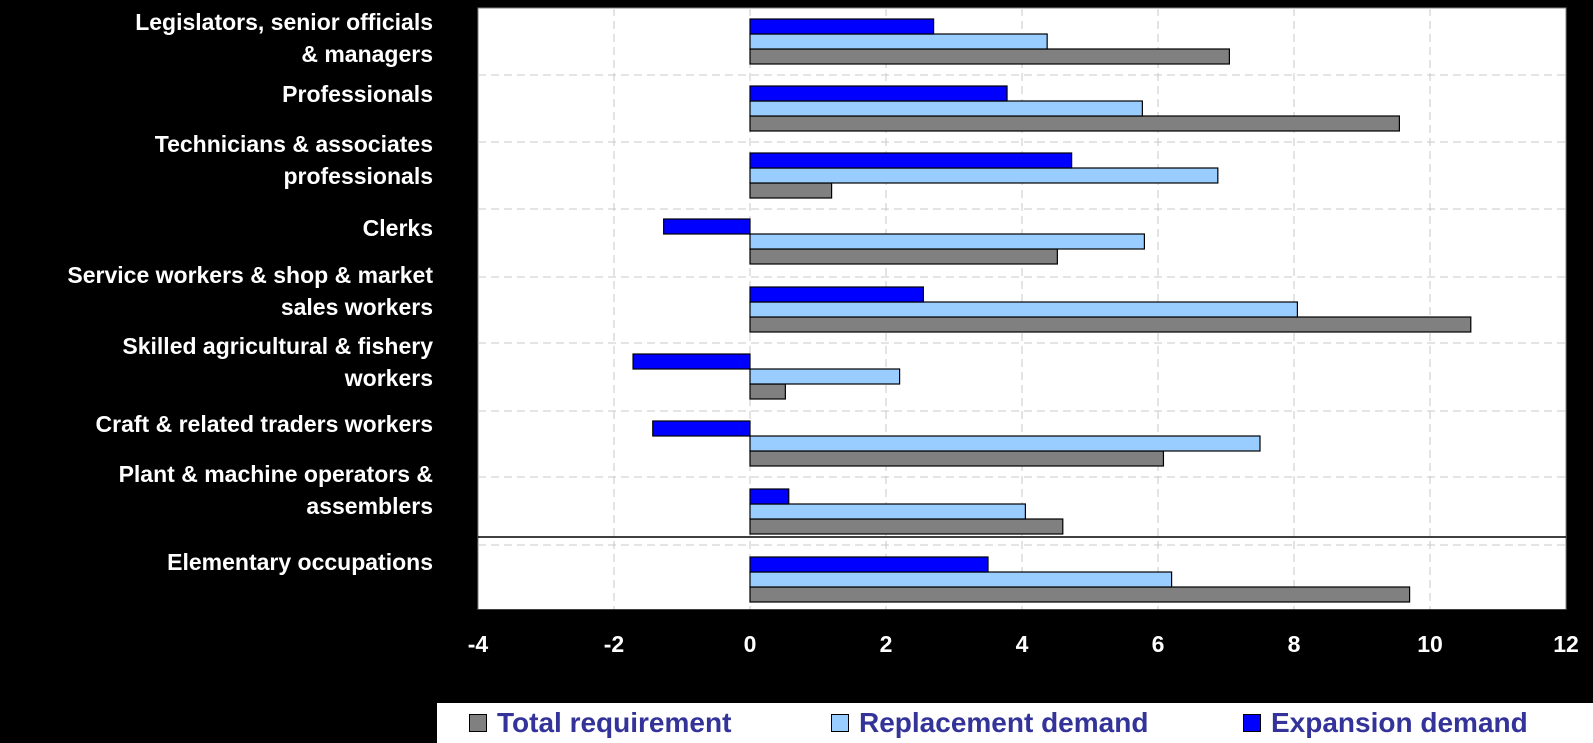 The height and width of the screenshot is (743, 1593). Describe the element at coordinates (478, 644) in the screenshot. I see `x-tick-label: -4` at that location.